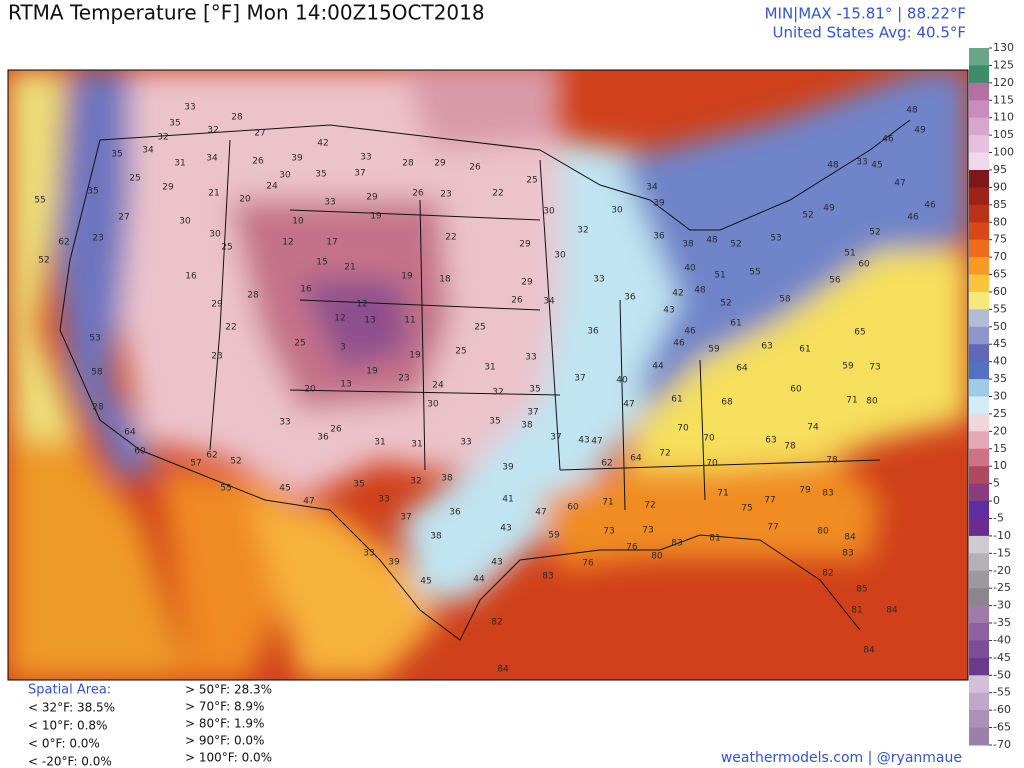 This screenshot has height=768, width=1024. Describe the element at coordinates (1002, 570) in the screenshot. I see `colorbar-label: -20` at that location.